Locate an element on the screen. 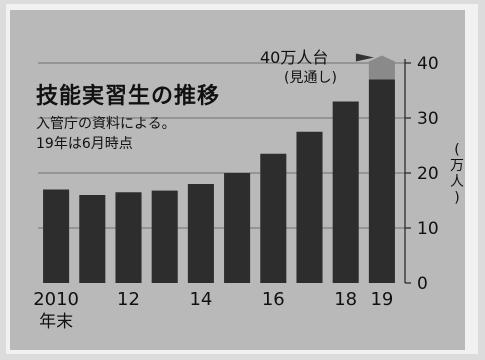  x-tick-label-2010: 2010 is located at coordinates (56, 299).